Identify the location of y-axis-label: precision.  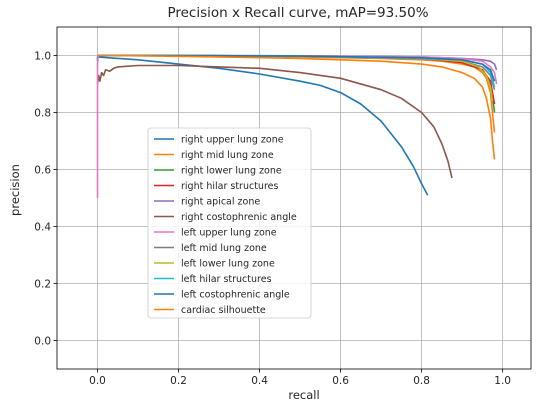
(15, 190).